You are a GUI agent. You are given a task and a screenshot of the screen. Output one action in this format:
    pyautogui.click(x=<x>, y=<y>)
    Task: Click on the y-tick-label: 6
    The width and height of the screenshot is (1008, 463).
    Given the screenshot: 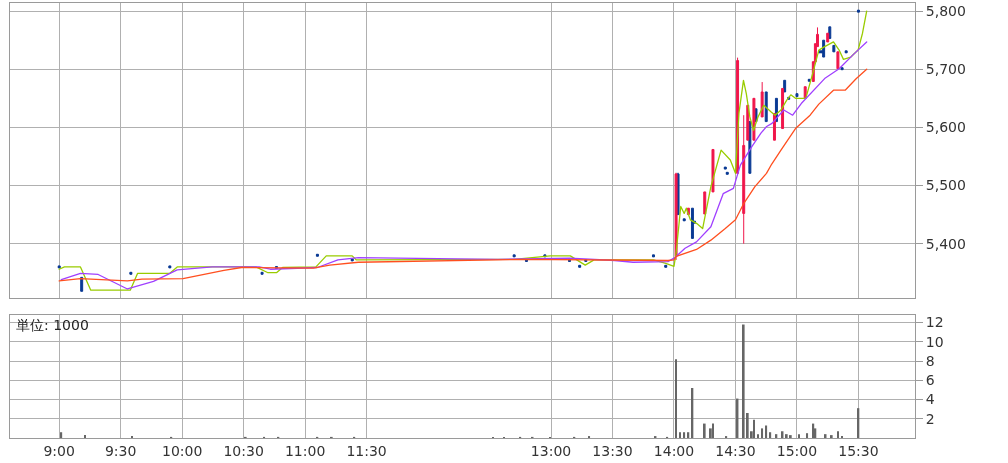 What is the action you would take?
    pyautogui.click(x=930, y=380)
    